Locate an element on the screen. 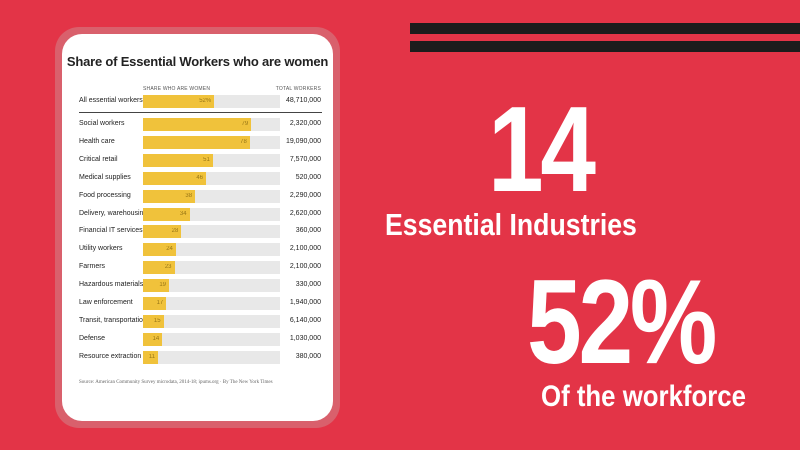  bar-track: 78 is located at coordinates (211, 142).